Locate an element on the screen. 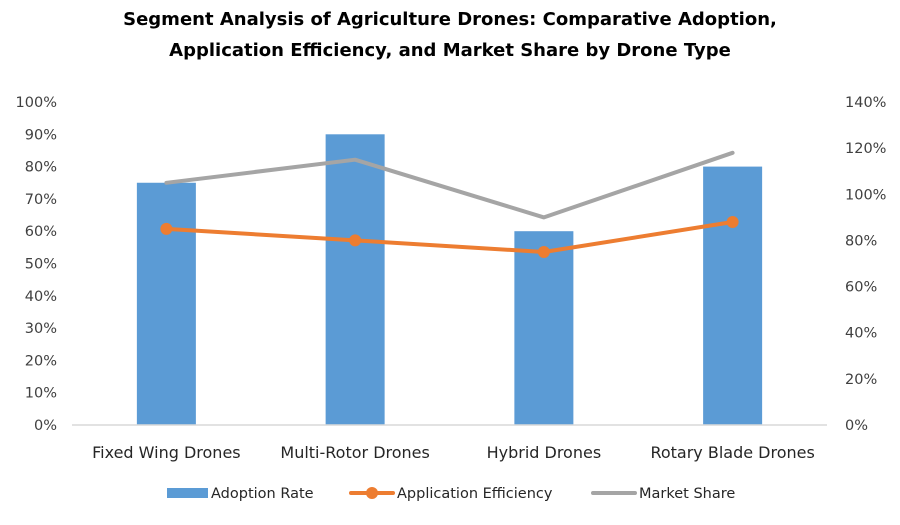 The width and height of the screenshot is (900, 525). left-axis-tick-label: 40% is located at coordinates (41, 297).